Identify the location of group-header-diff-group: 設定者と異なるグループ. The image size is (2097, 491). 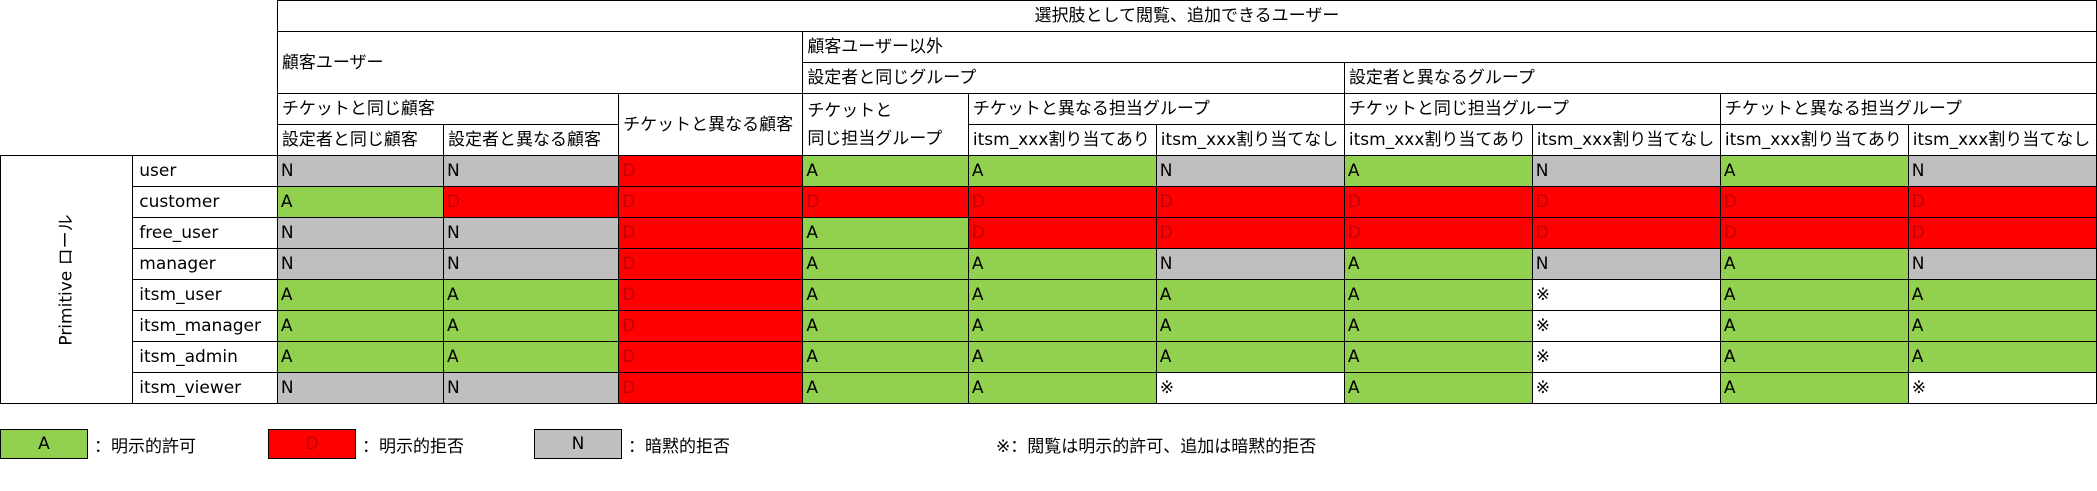
(1720, 78).